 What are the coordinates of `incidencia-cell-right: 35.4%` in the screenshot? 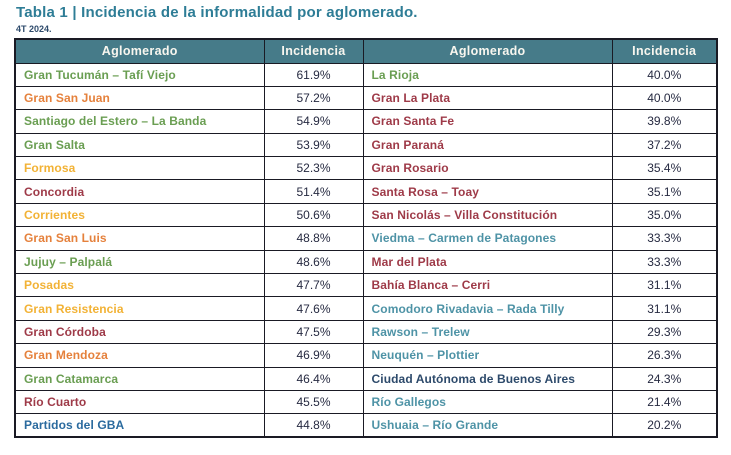 It's located at (664, 168).